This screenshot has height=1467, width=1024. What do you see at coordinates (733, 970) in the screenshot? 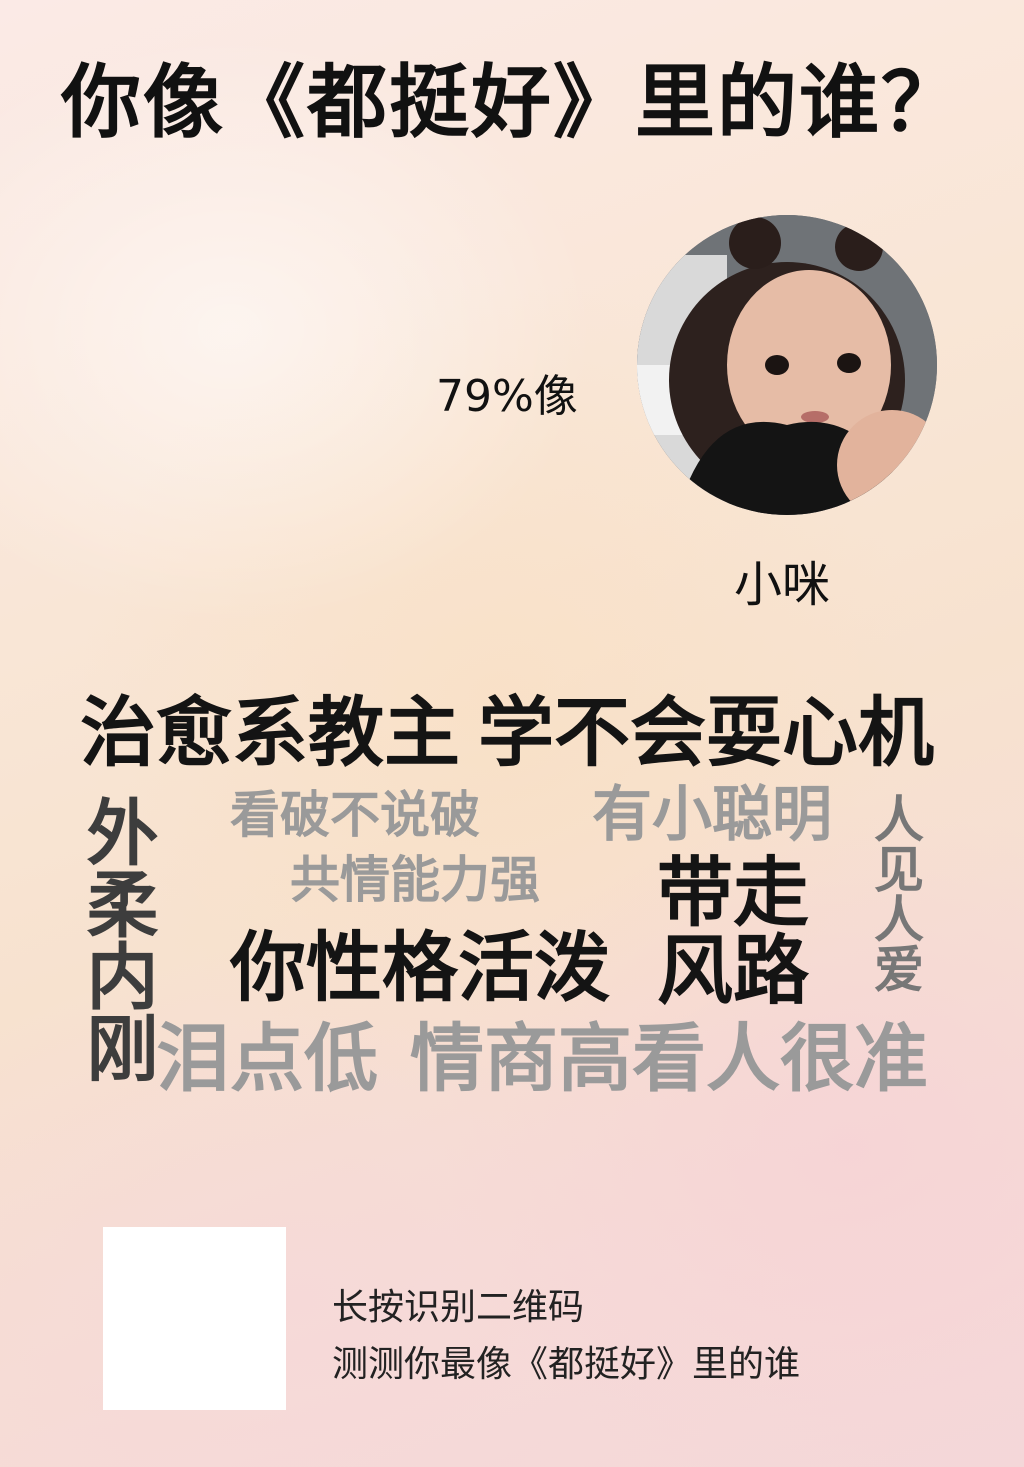
I see `trait-tag: 风路` at bounding box center [733, 970].